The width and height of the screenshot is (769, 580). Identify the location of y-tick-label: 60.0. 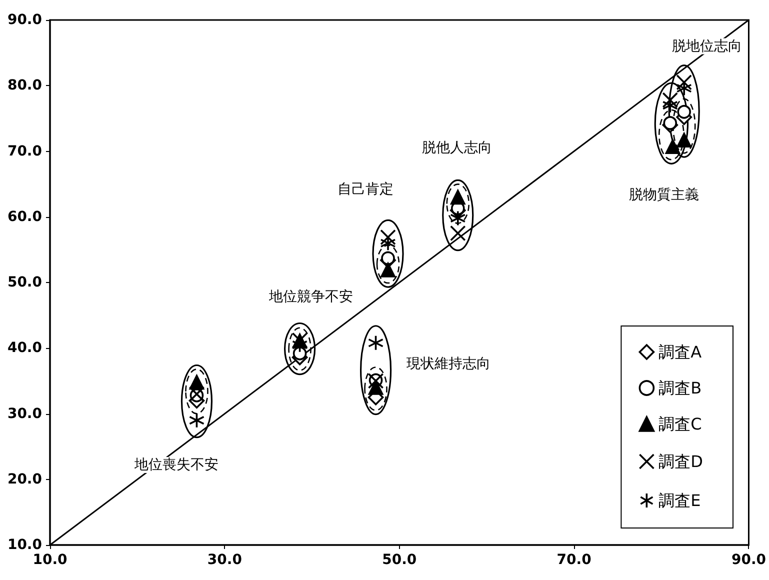
(24, 216).